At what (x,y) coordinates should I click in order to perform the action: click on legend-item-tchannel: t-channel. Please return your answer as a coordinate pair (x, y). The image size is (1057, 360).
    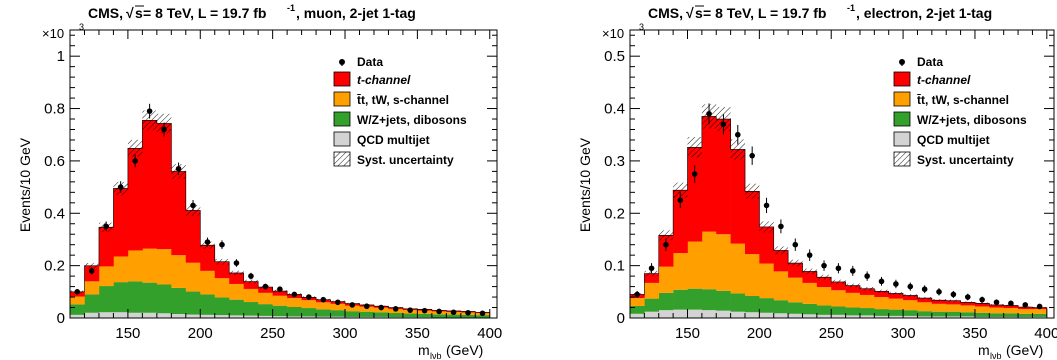
    Looking at the image, I should click on (932, 79).